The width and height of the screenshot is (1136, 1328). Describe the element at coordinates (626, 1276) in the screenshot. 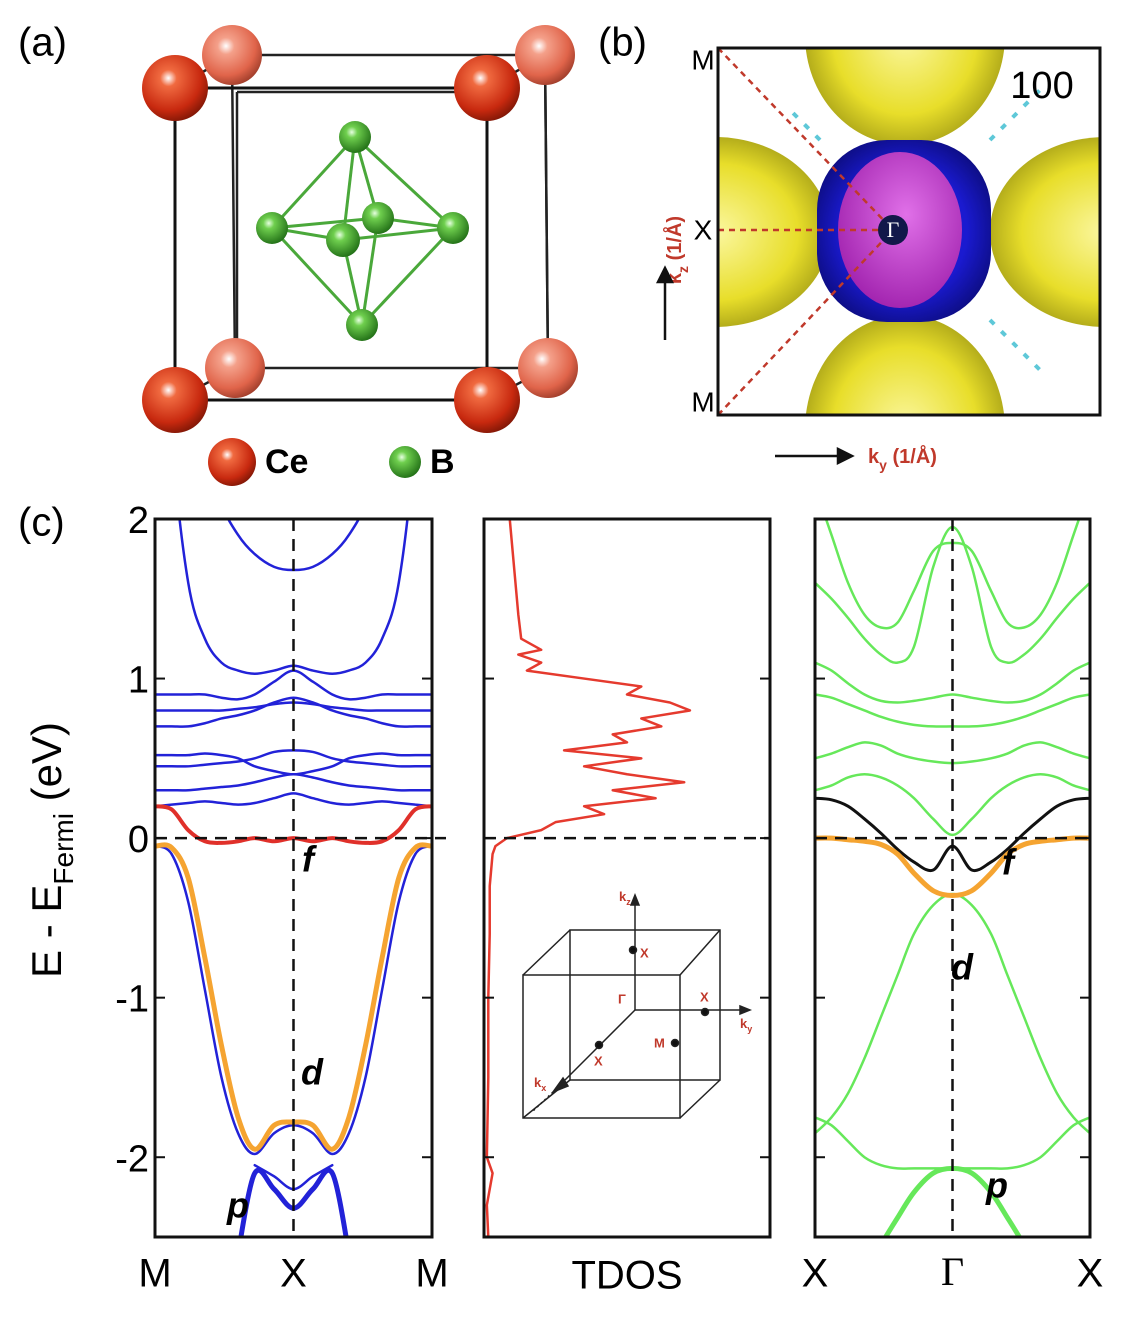

I see `x-axis-label: TDOS` at that location.